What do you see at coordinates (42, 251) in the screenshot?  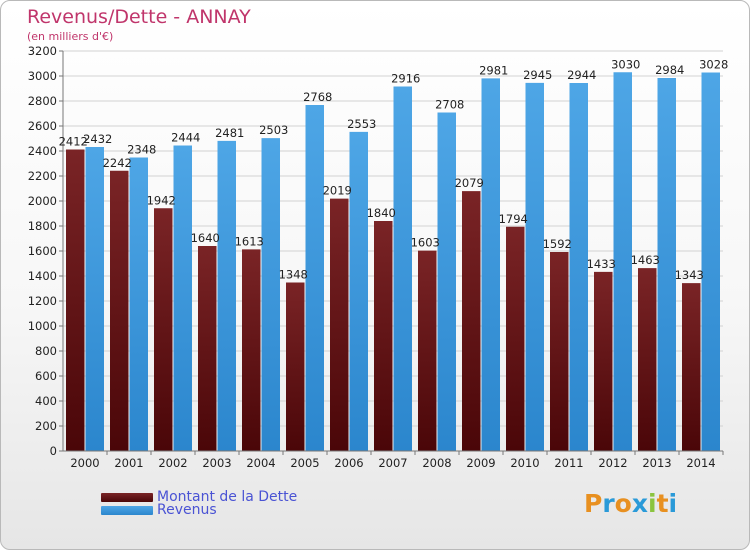 I see `y-tick-label: 1600` at bounding box center [42, 251].